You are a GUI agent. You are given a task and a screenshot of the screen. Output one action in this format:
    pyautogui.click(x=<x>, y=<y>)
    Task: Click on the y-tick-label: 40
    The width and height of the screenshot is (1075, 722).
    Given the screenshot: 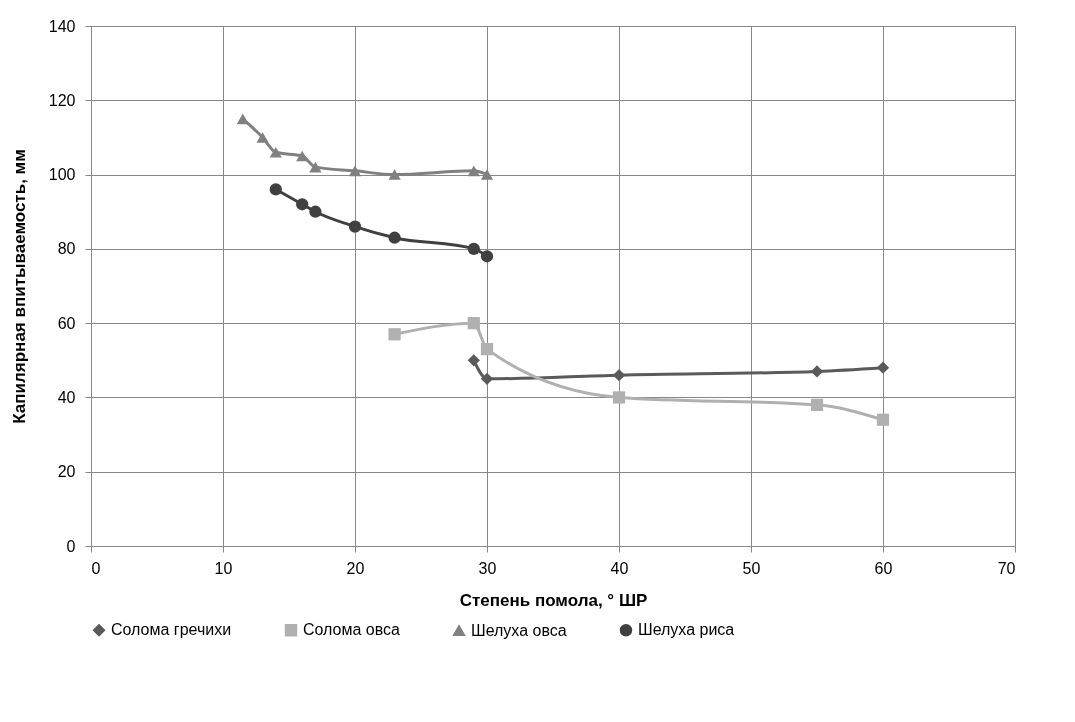 What is the action you would take?
    pyautogui.click(x=66, y=397)
    